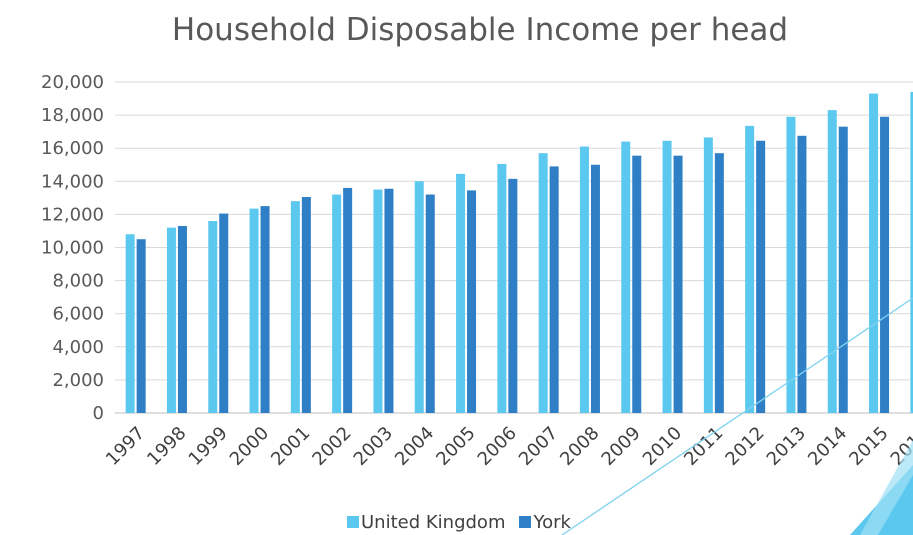  Describe the element at coordinates (678, 284) in the screenshot. I see `bar-york-2010` at that location.